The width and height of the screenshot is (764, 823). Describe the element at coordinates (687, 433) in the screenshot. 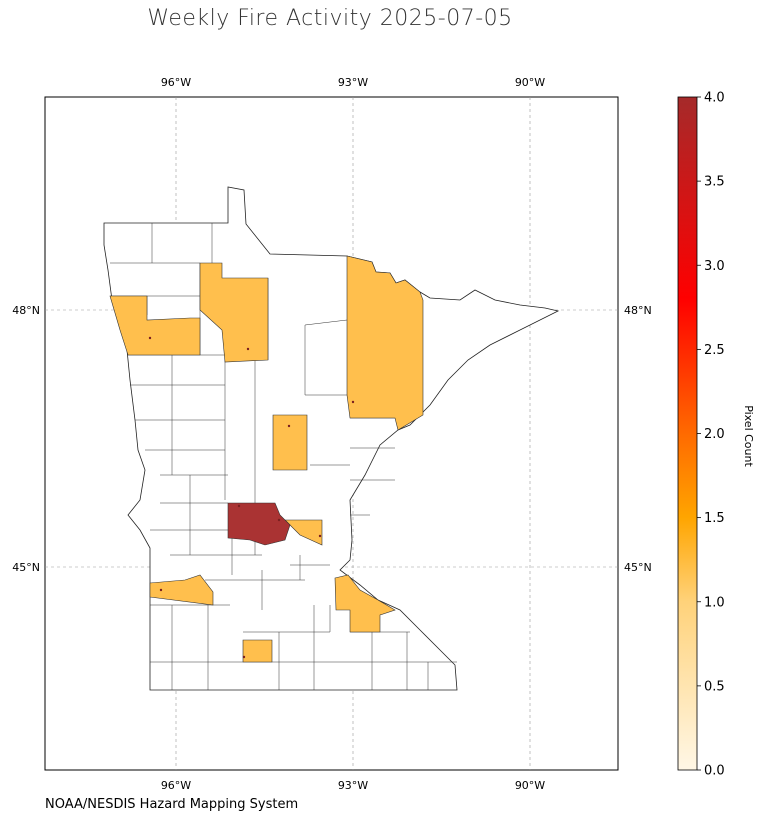

I see `colorbar` at that location.